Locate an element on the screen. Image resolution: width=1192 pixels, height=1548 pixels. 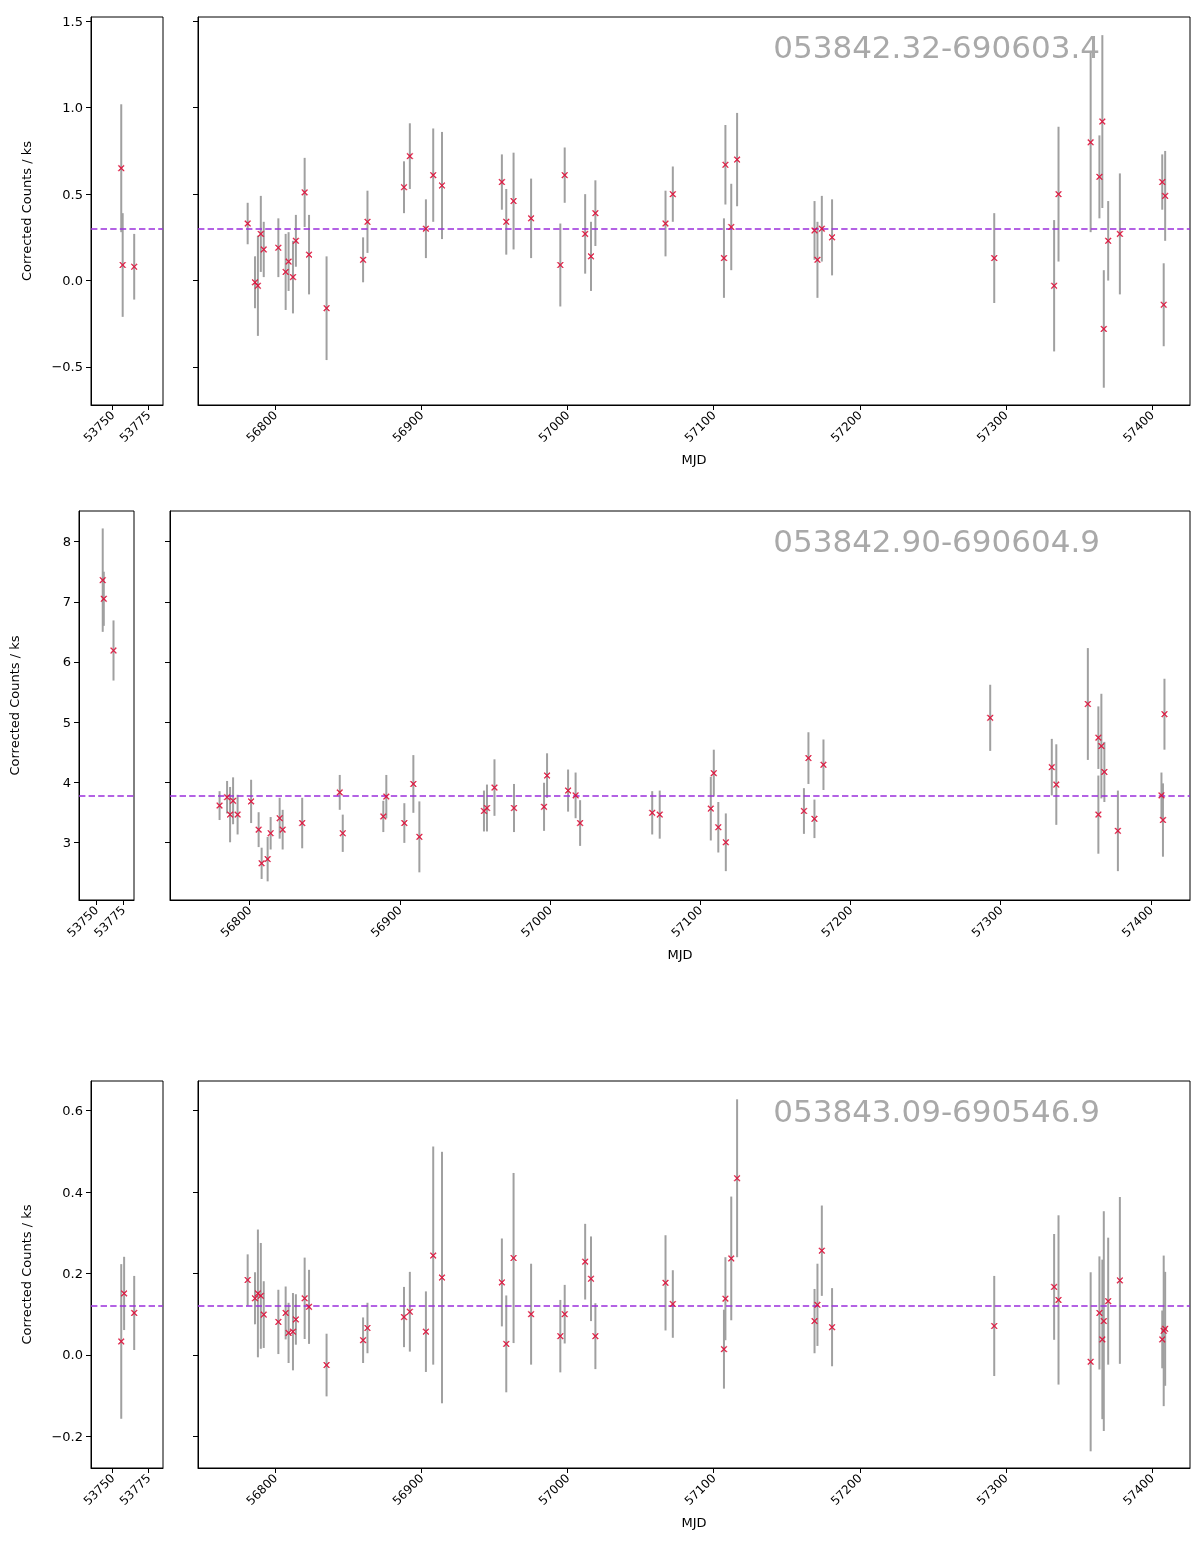
y-tick-label: 1.0 is located at coordinates (72, 108).